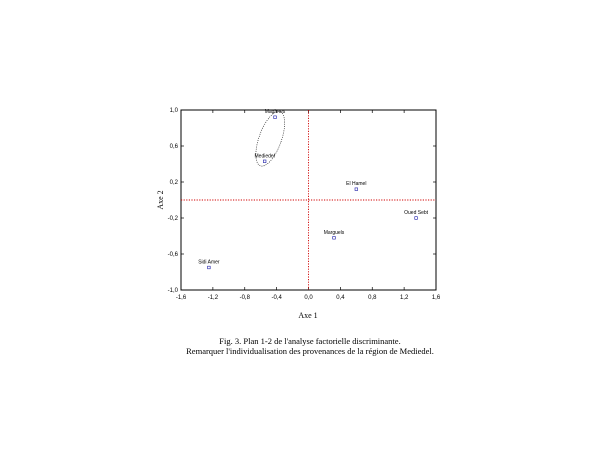 The width and height of the screenshot is (600, 450). I want to click on point-label: El Hamel, so click(356, 184).